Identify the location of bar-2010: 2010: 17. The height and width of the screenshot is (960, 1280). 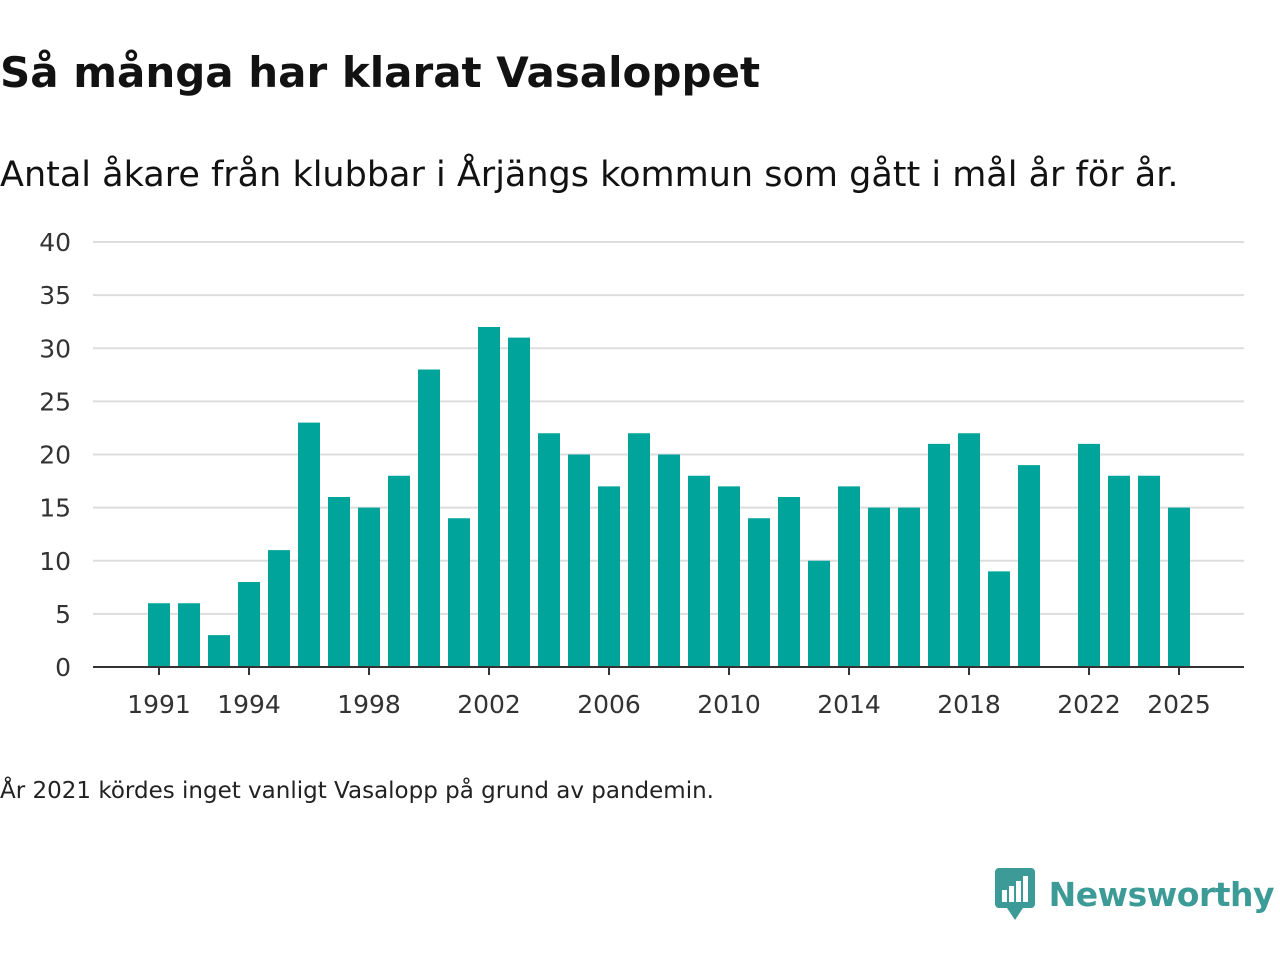
(729, 576).